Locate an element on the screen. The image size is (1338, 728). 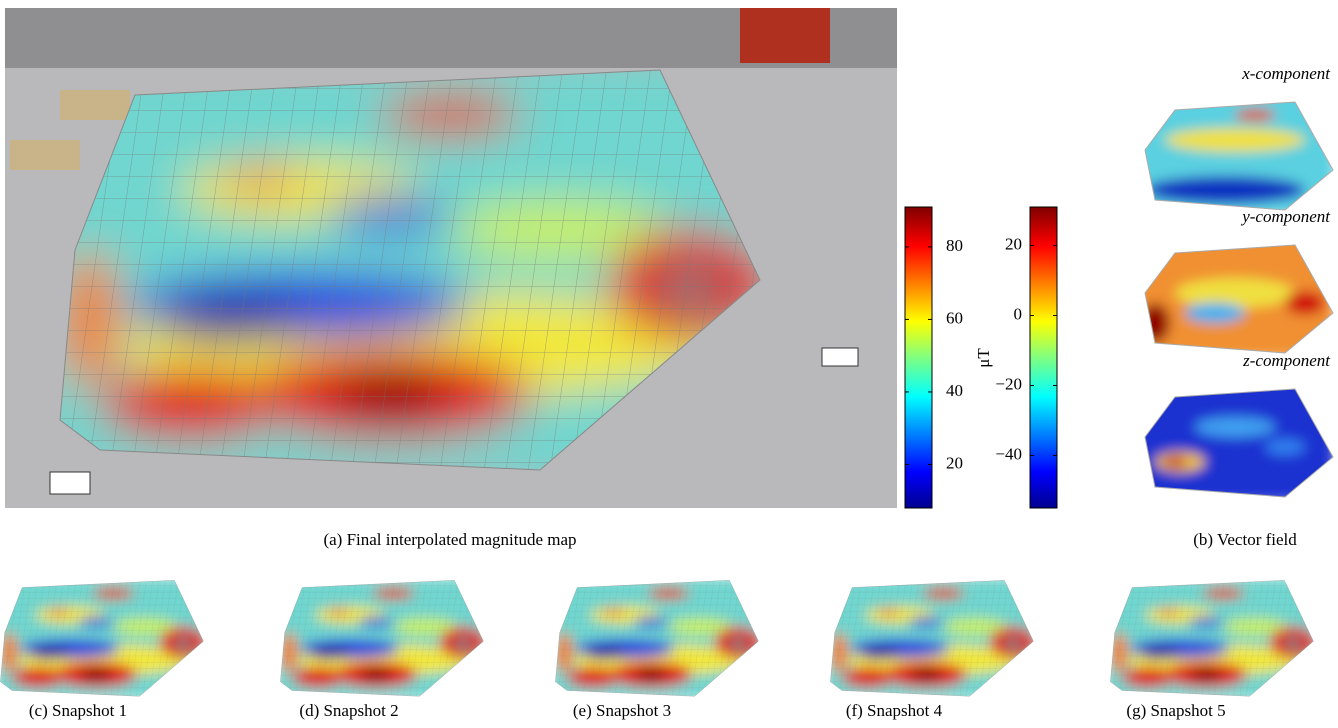
colorbar-label: μT is located at coordinates (983, 358).